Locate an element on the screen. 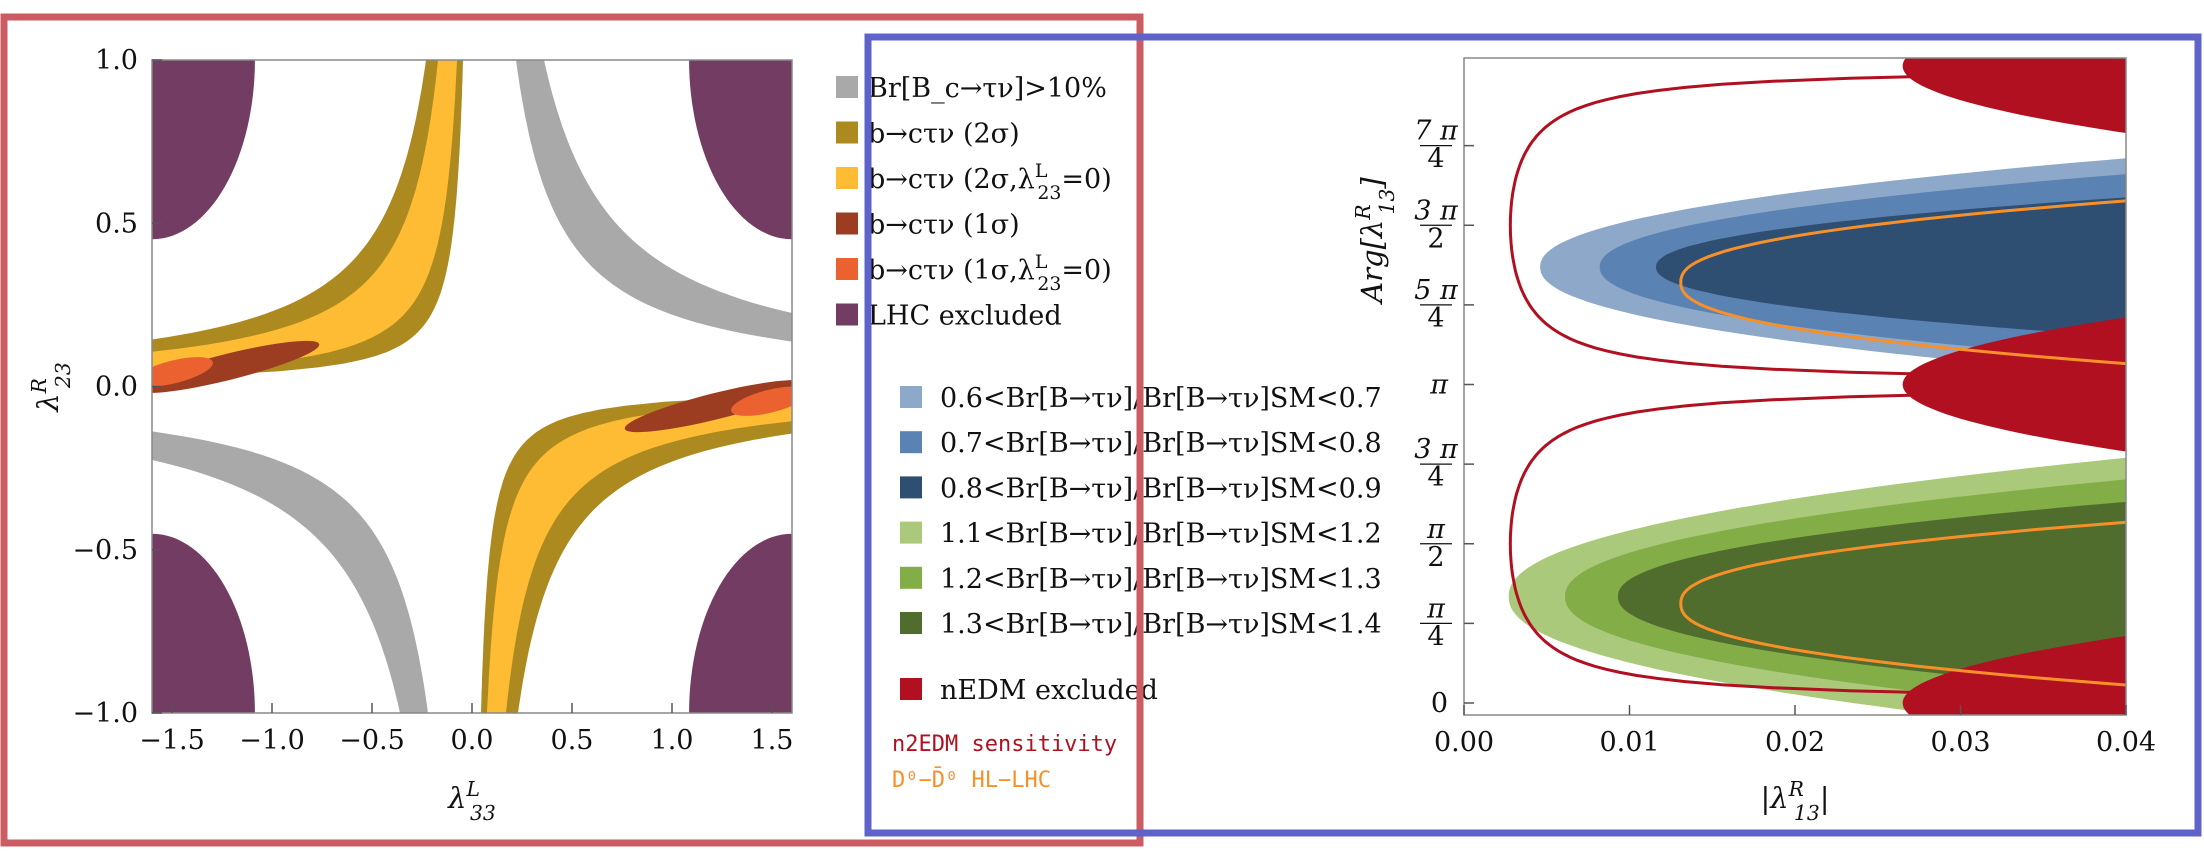 The image size is (2204, 864). left-legend-label: b→cτν (1σ,λL 23=0) is located at coordinates (990, 273).